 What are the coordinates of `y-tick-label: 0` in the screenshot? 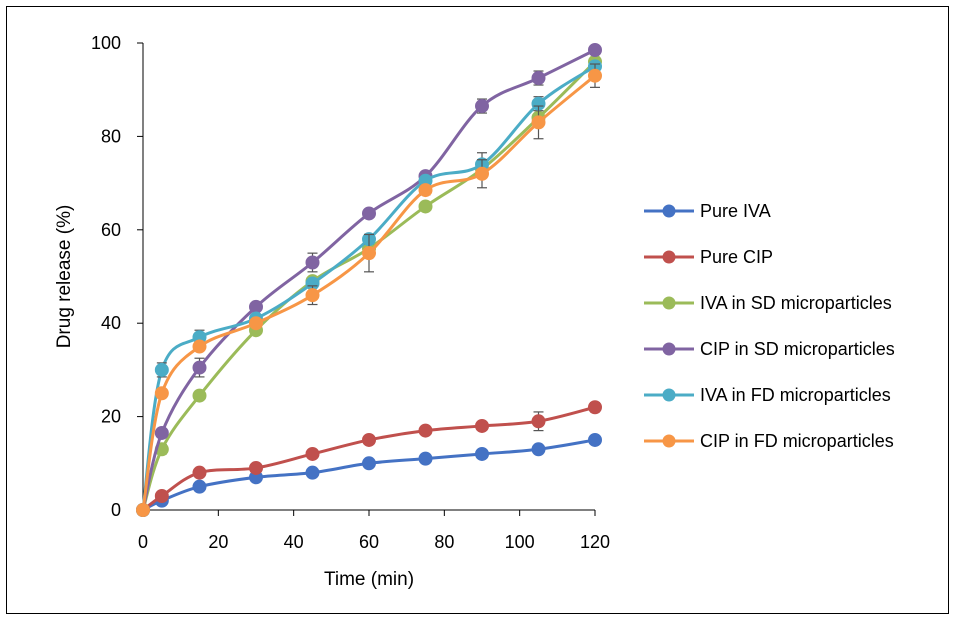 It's located at (116, 510).